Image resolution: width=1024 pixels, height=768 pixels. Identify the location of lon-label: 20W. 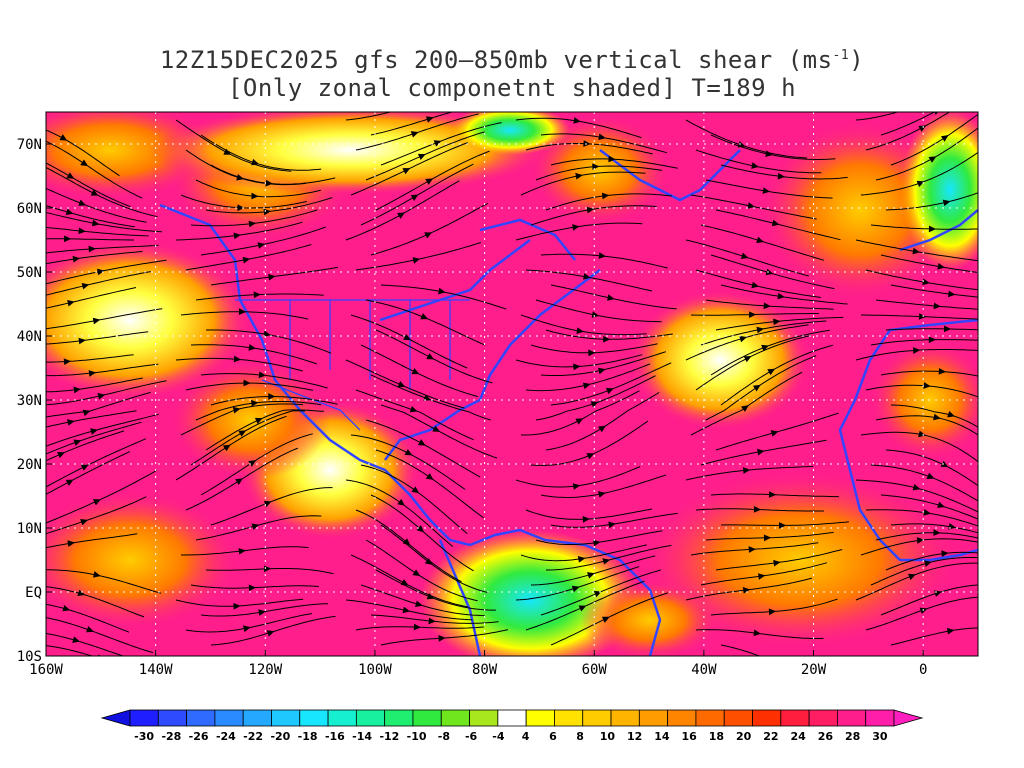
(814, 670).